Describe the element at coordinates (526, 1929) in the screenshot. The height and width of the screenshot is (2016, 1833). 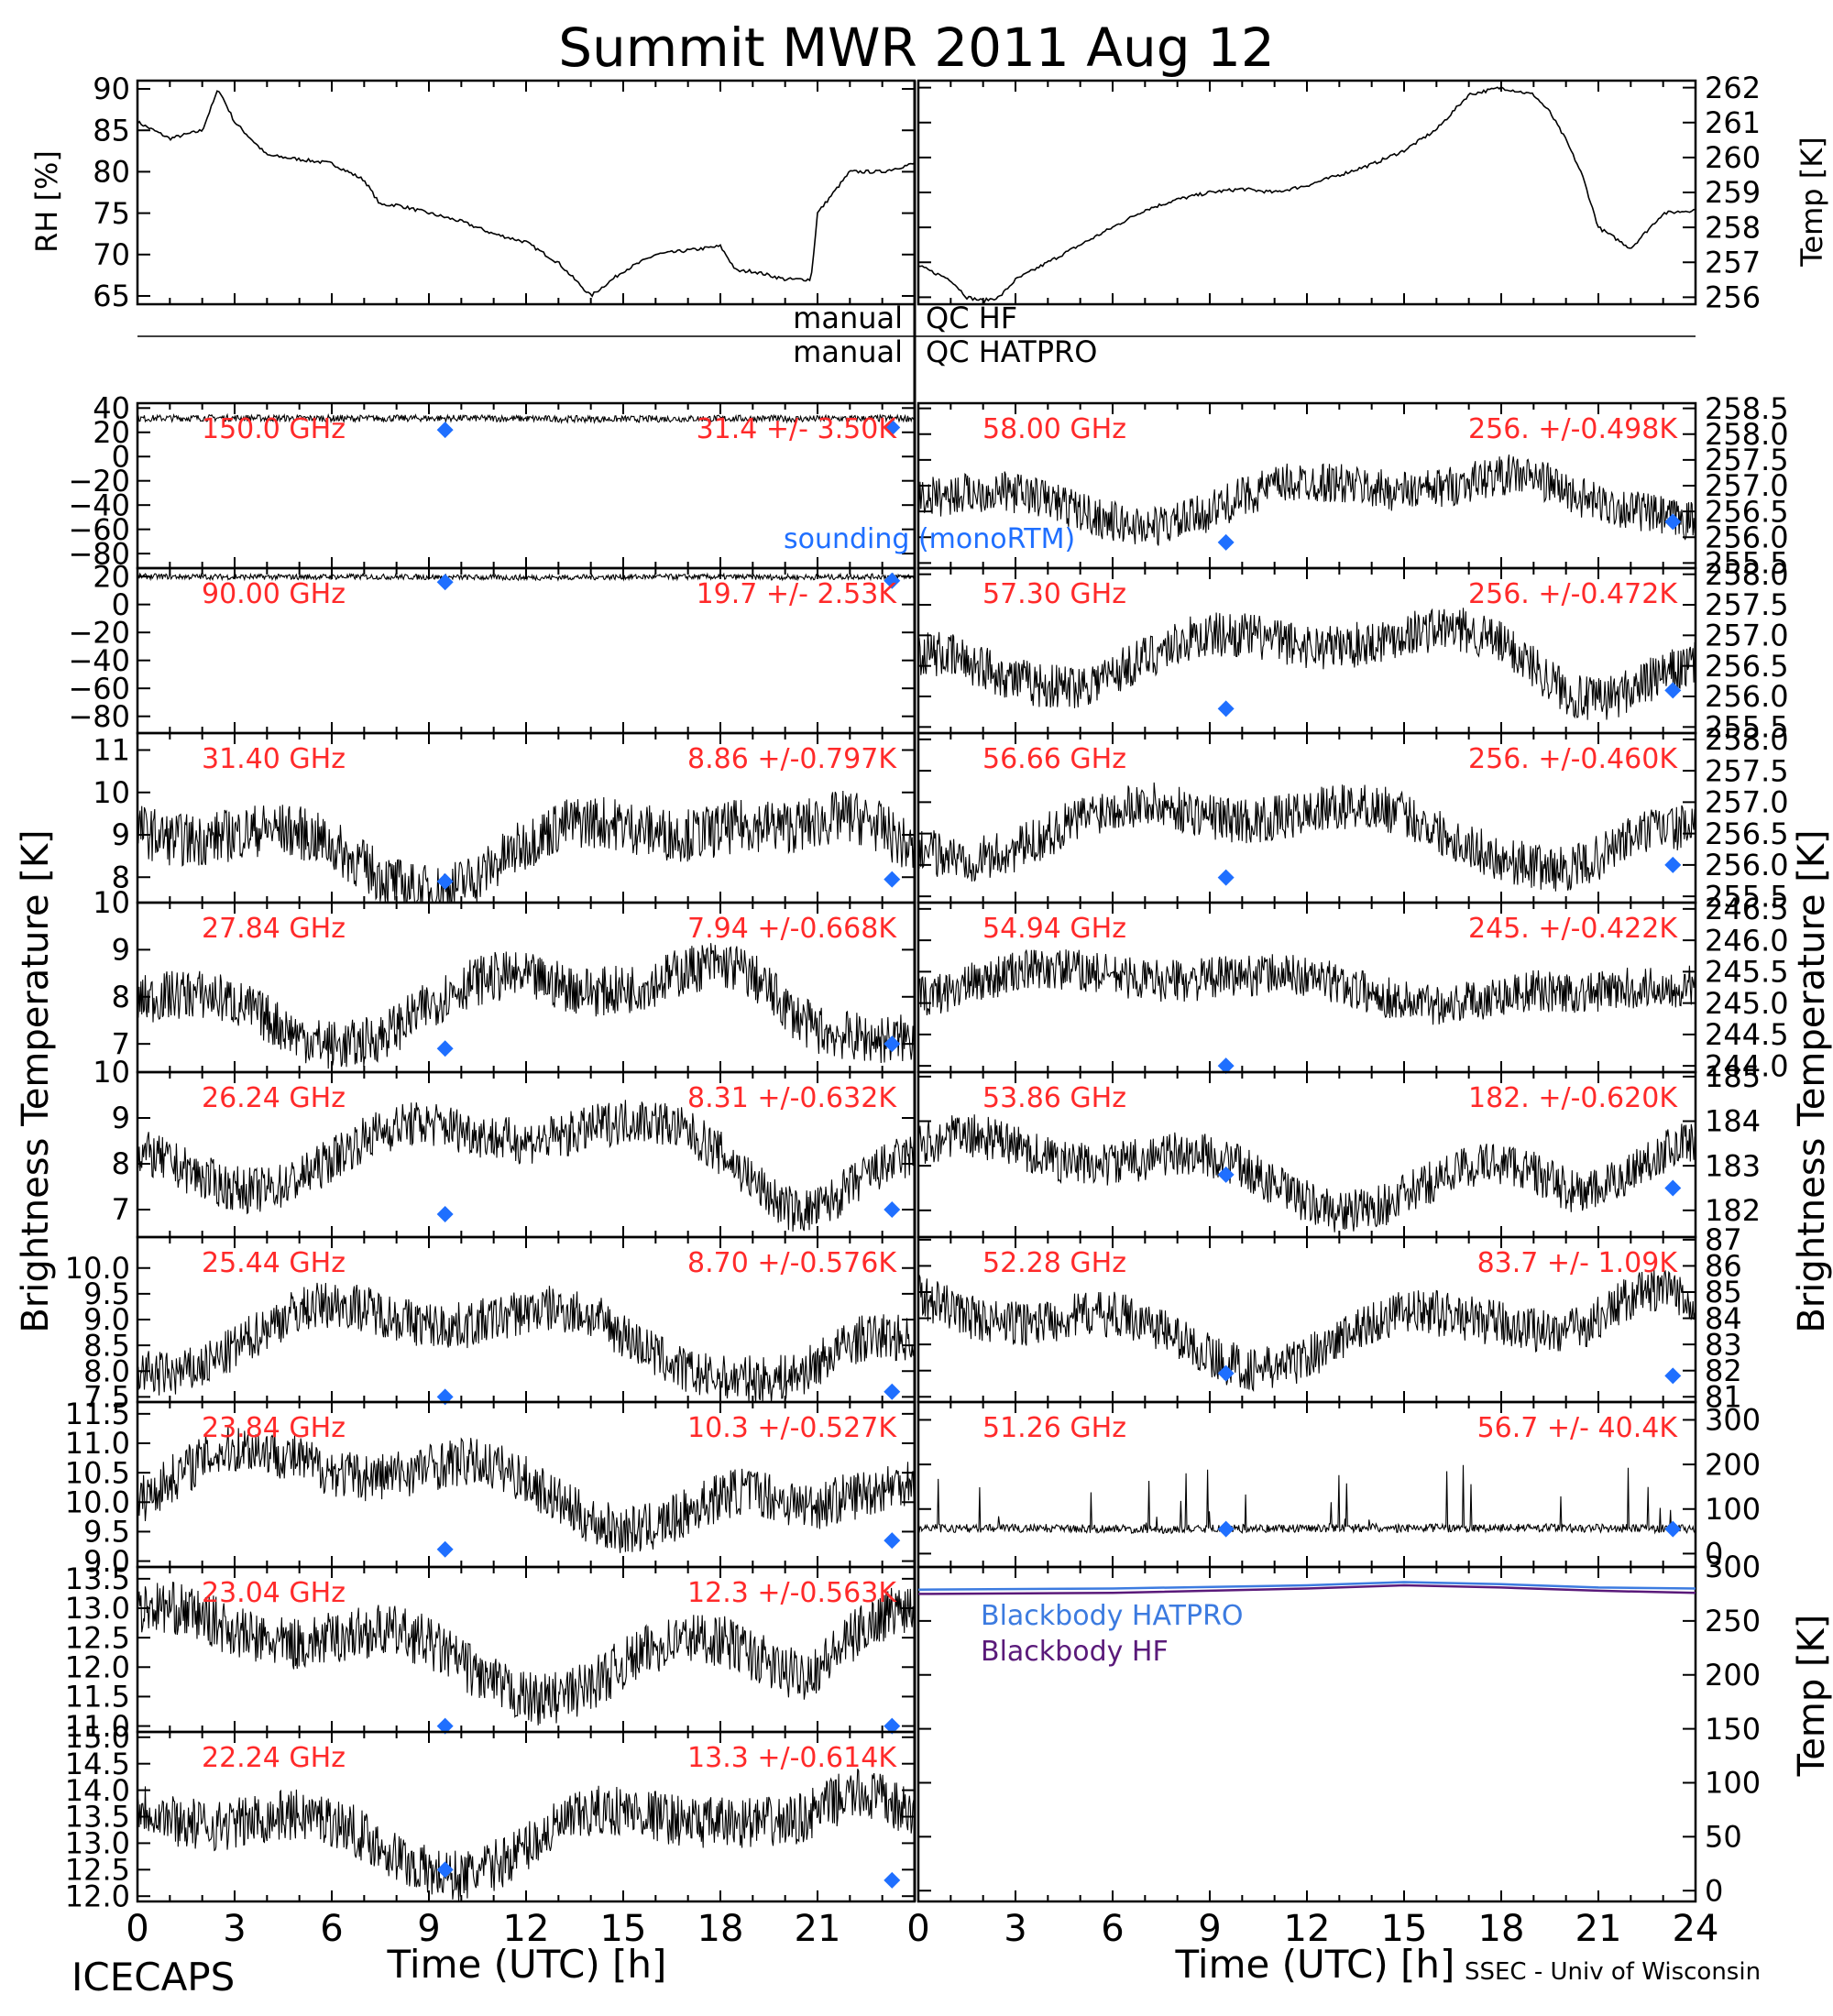
I see `x-tick-label-left: 12` at that location.